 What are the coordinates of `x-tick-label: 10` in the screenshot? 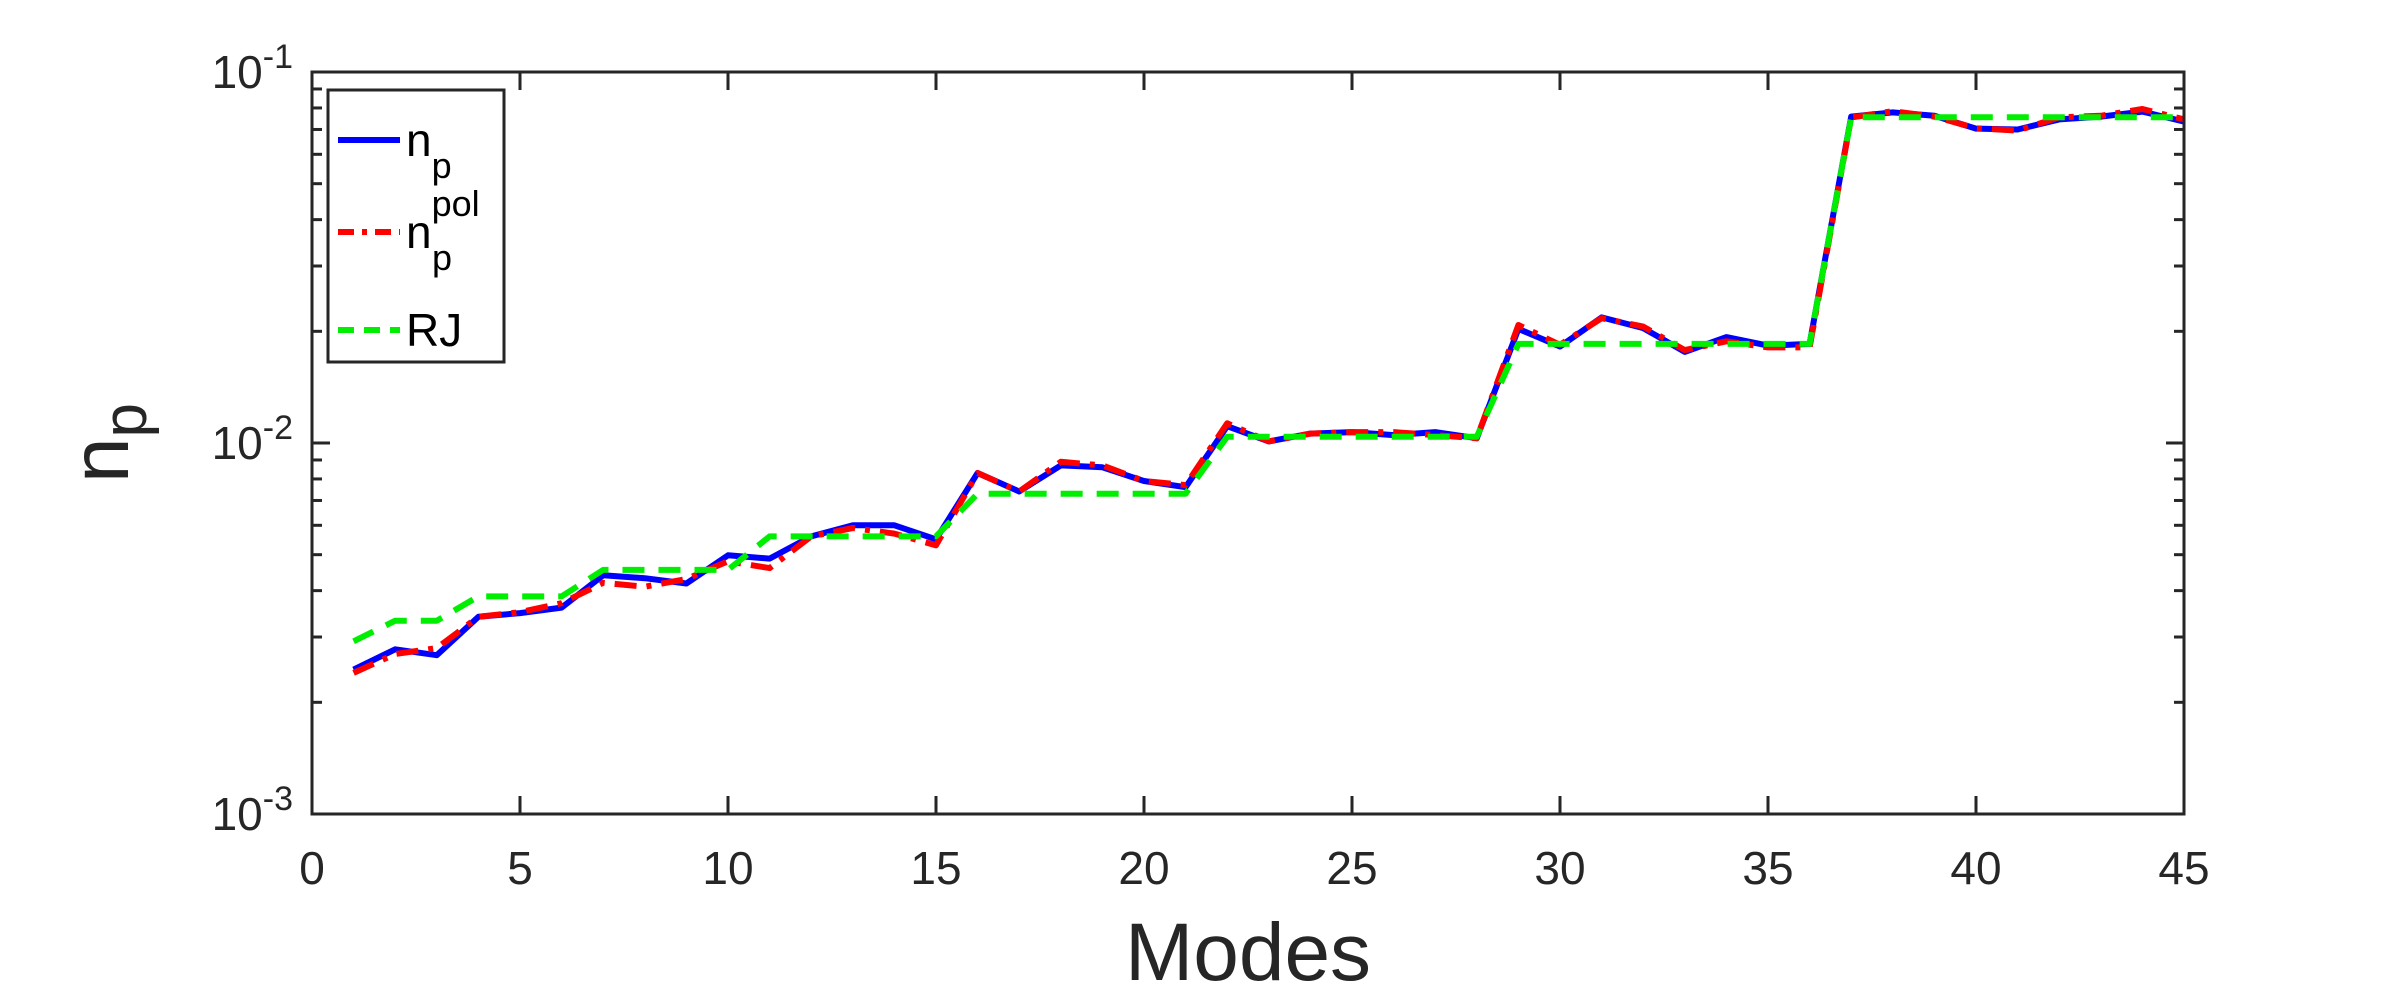 It's located at (727, 868).